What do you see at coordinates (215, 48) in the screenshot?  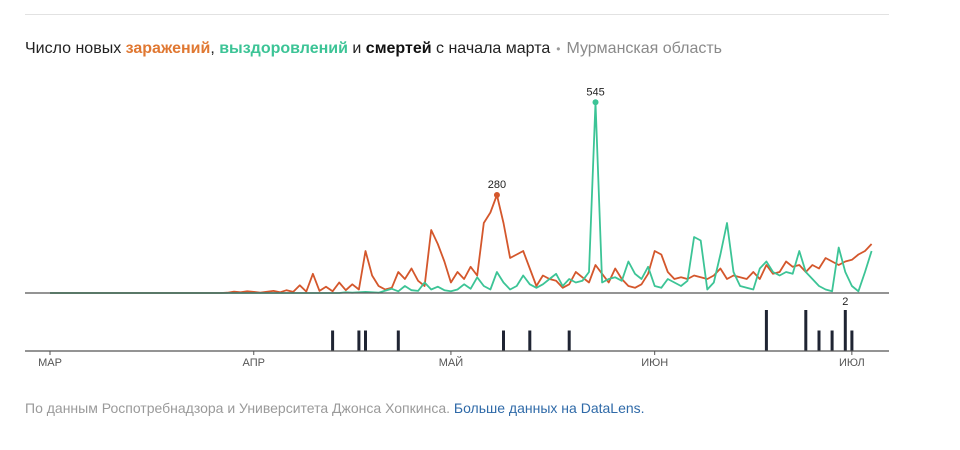 I see `title-comma: ,` at bounding box center [215, 48].